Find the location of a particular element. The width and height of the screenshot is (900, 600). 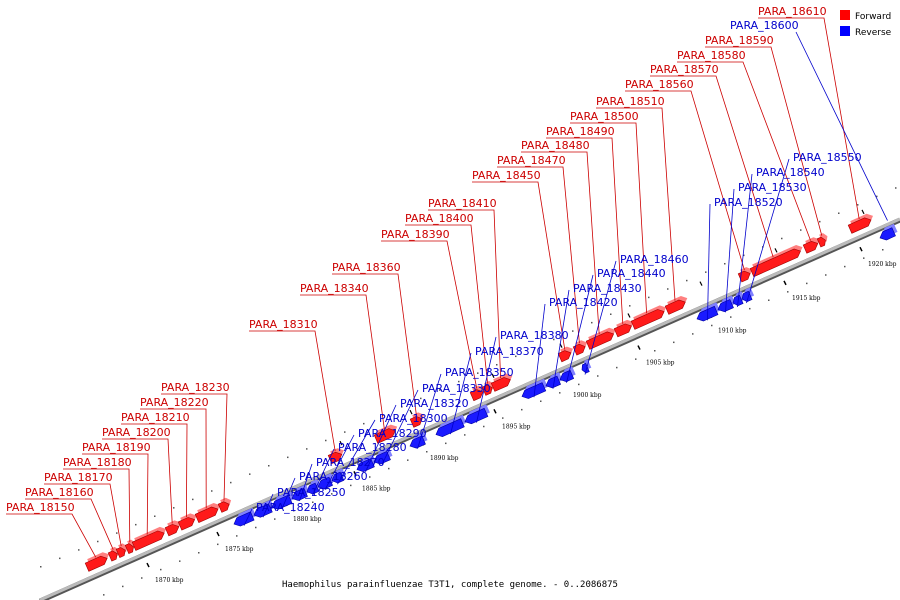

reverse-gene-label: PARA_18300 is located at coordinates (413, 418).